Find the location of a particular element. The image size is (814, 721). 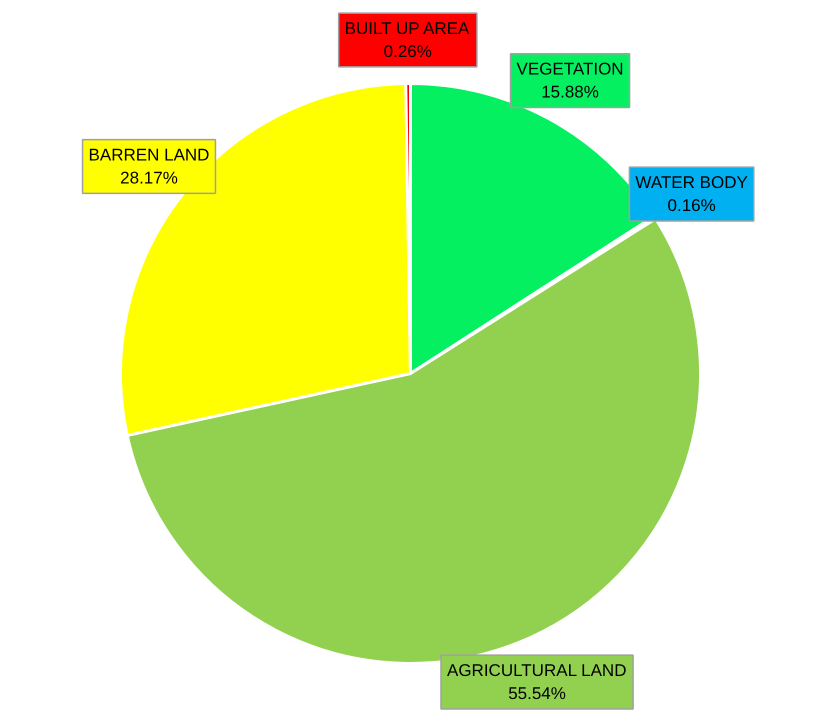

data-label: 15.88% is located at coordinates (570, 92).